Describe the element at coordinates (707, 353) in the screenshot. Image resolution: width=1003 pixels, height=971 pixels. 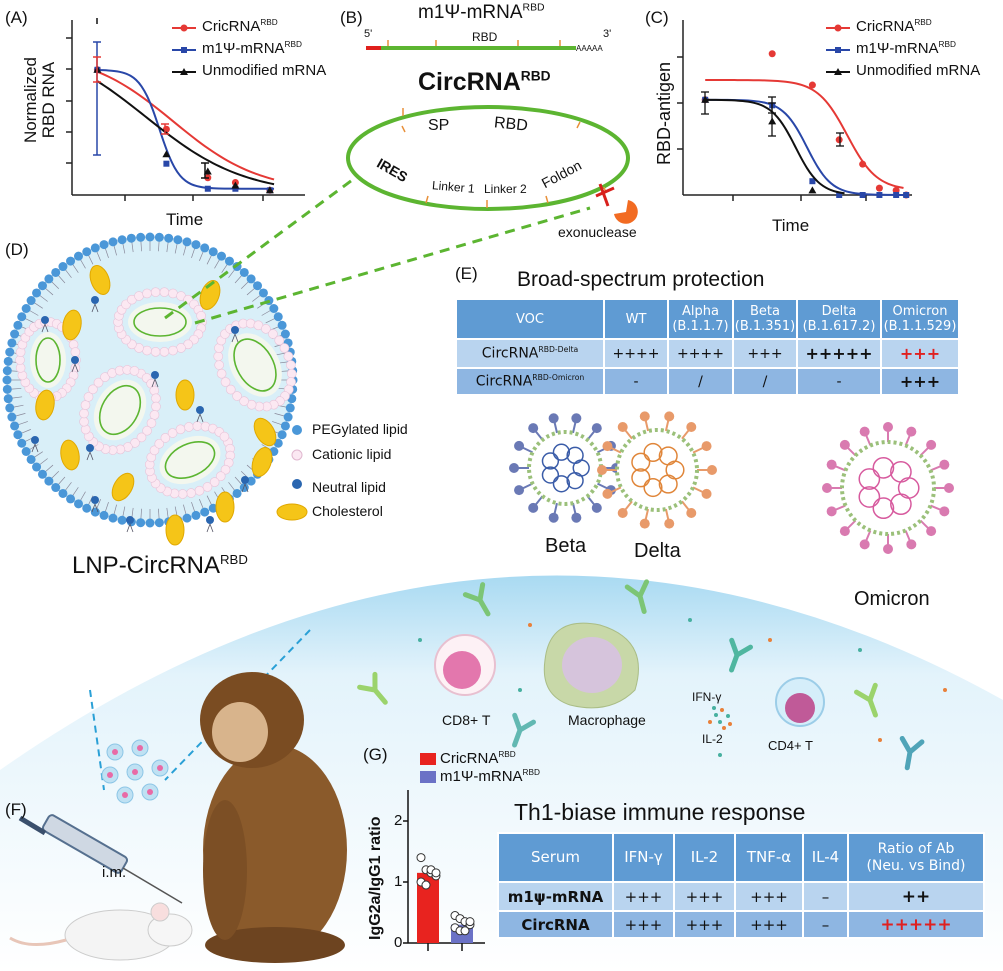
I see `voc-row-delta: CircRNARBD-Delta ++++ ++++ +++ +++++ +++` at that location.